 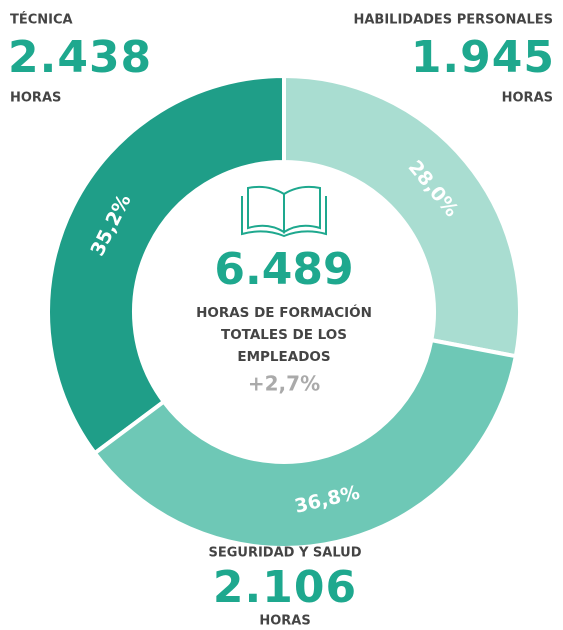 I want to click on center-text: EMPLEADOS, so click(x=283, y=357).